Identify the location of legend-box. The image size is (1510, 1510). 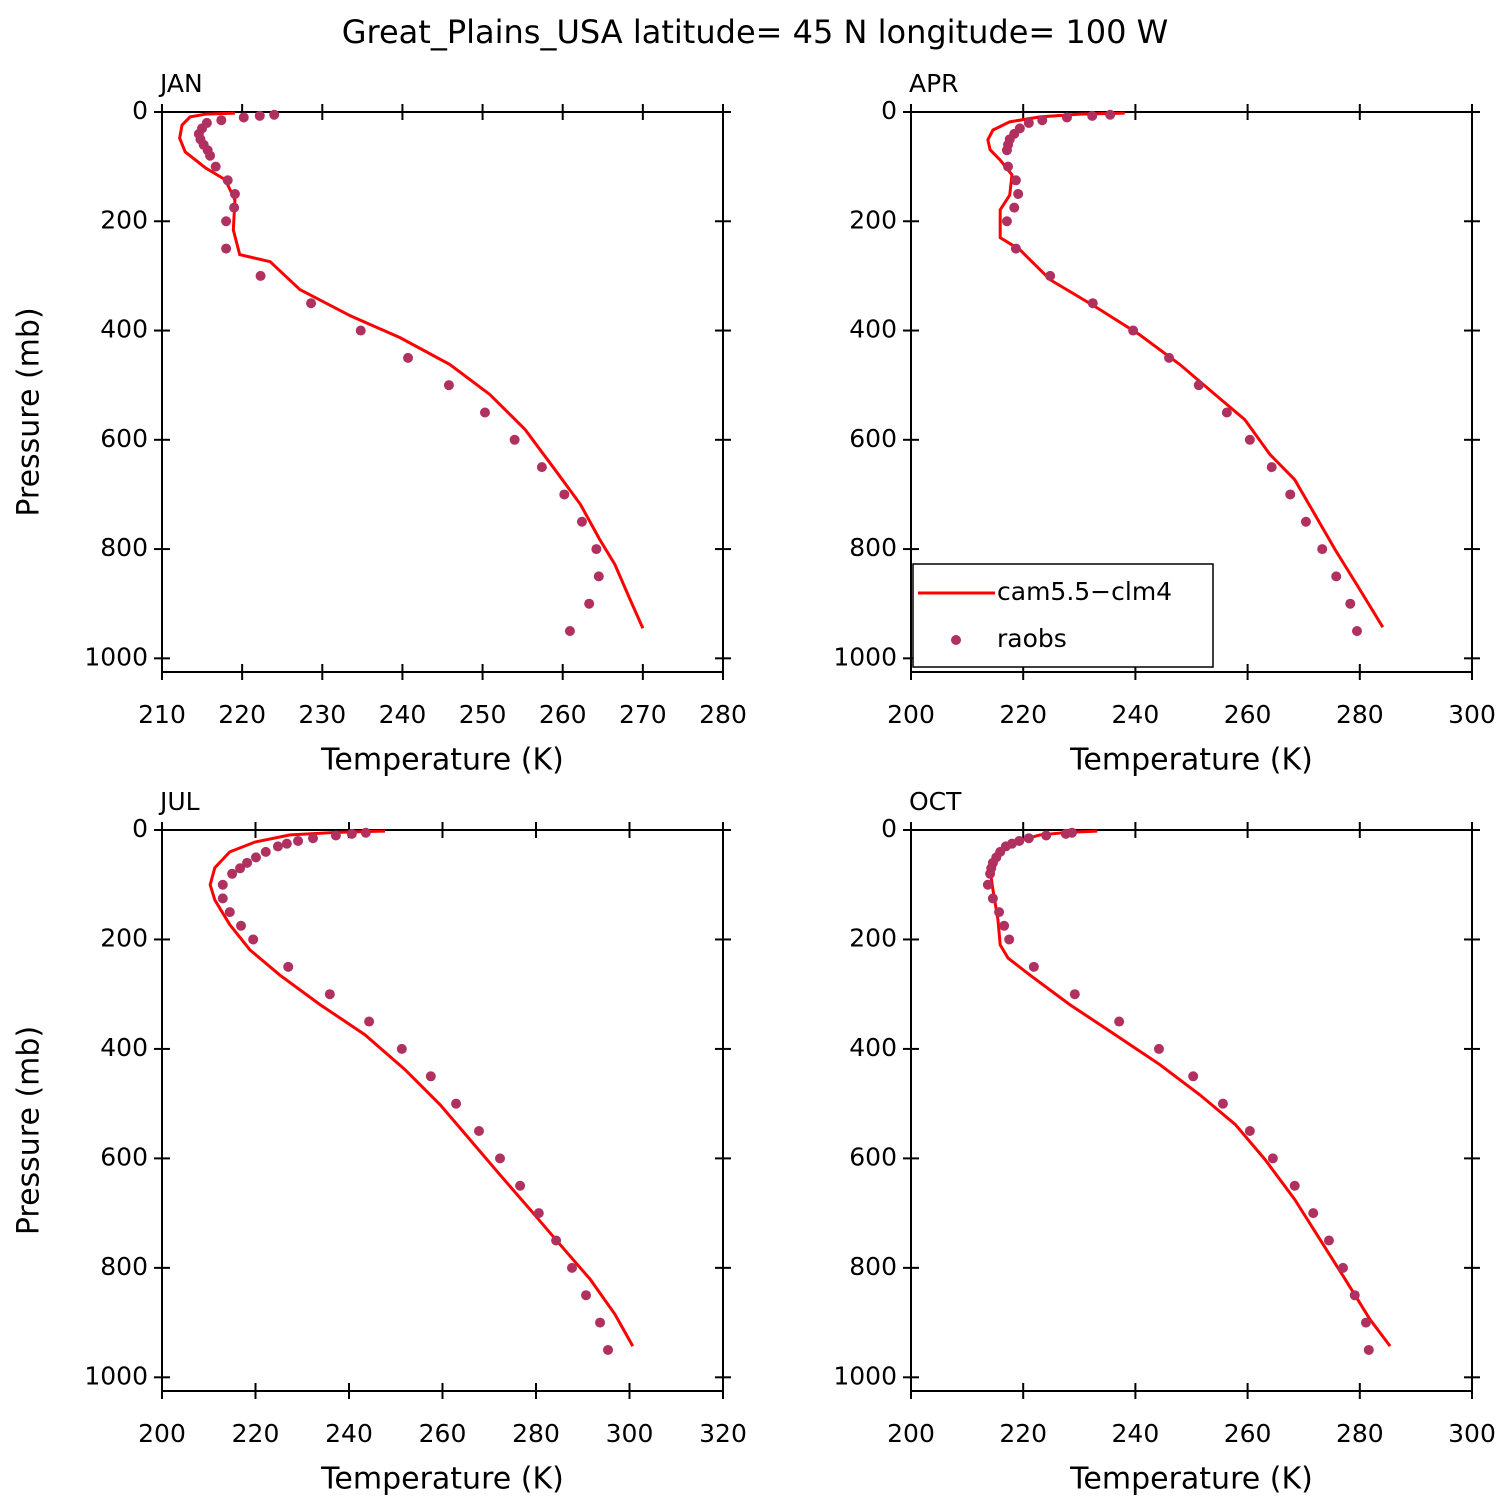
(1063, 615).